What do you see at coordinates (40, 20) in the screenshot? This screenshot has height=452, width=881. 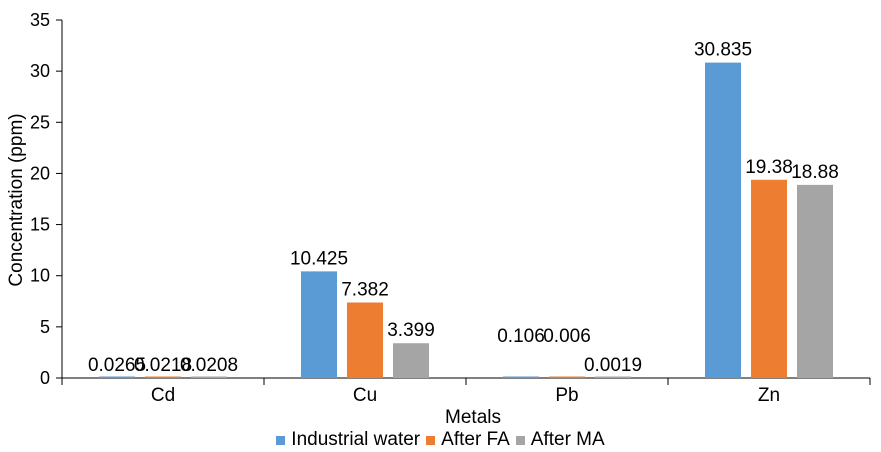 I see `y-tick-label: 35` at bounding box center [40, 20].